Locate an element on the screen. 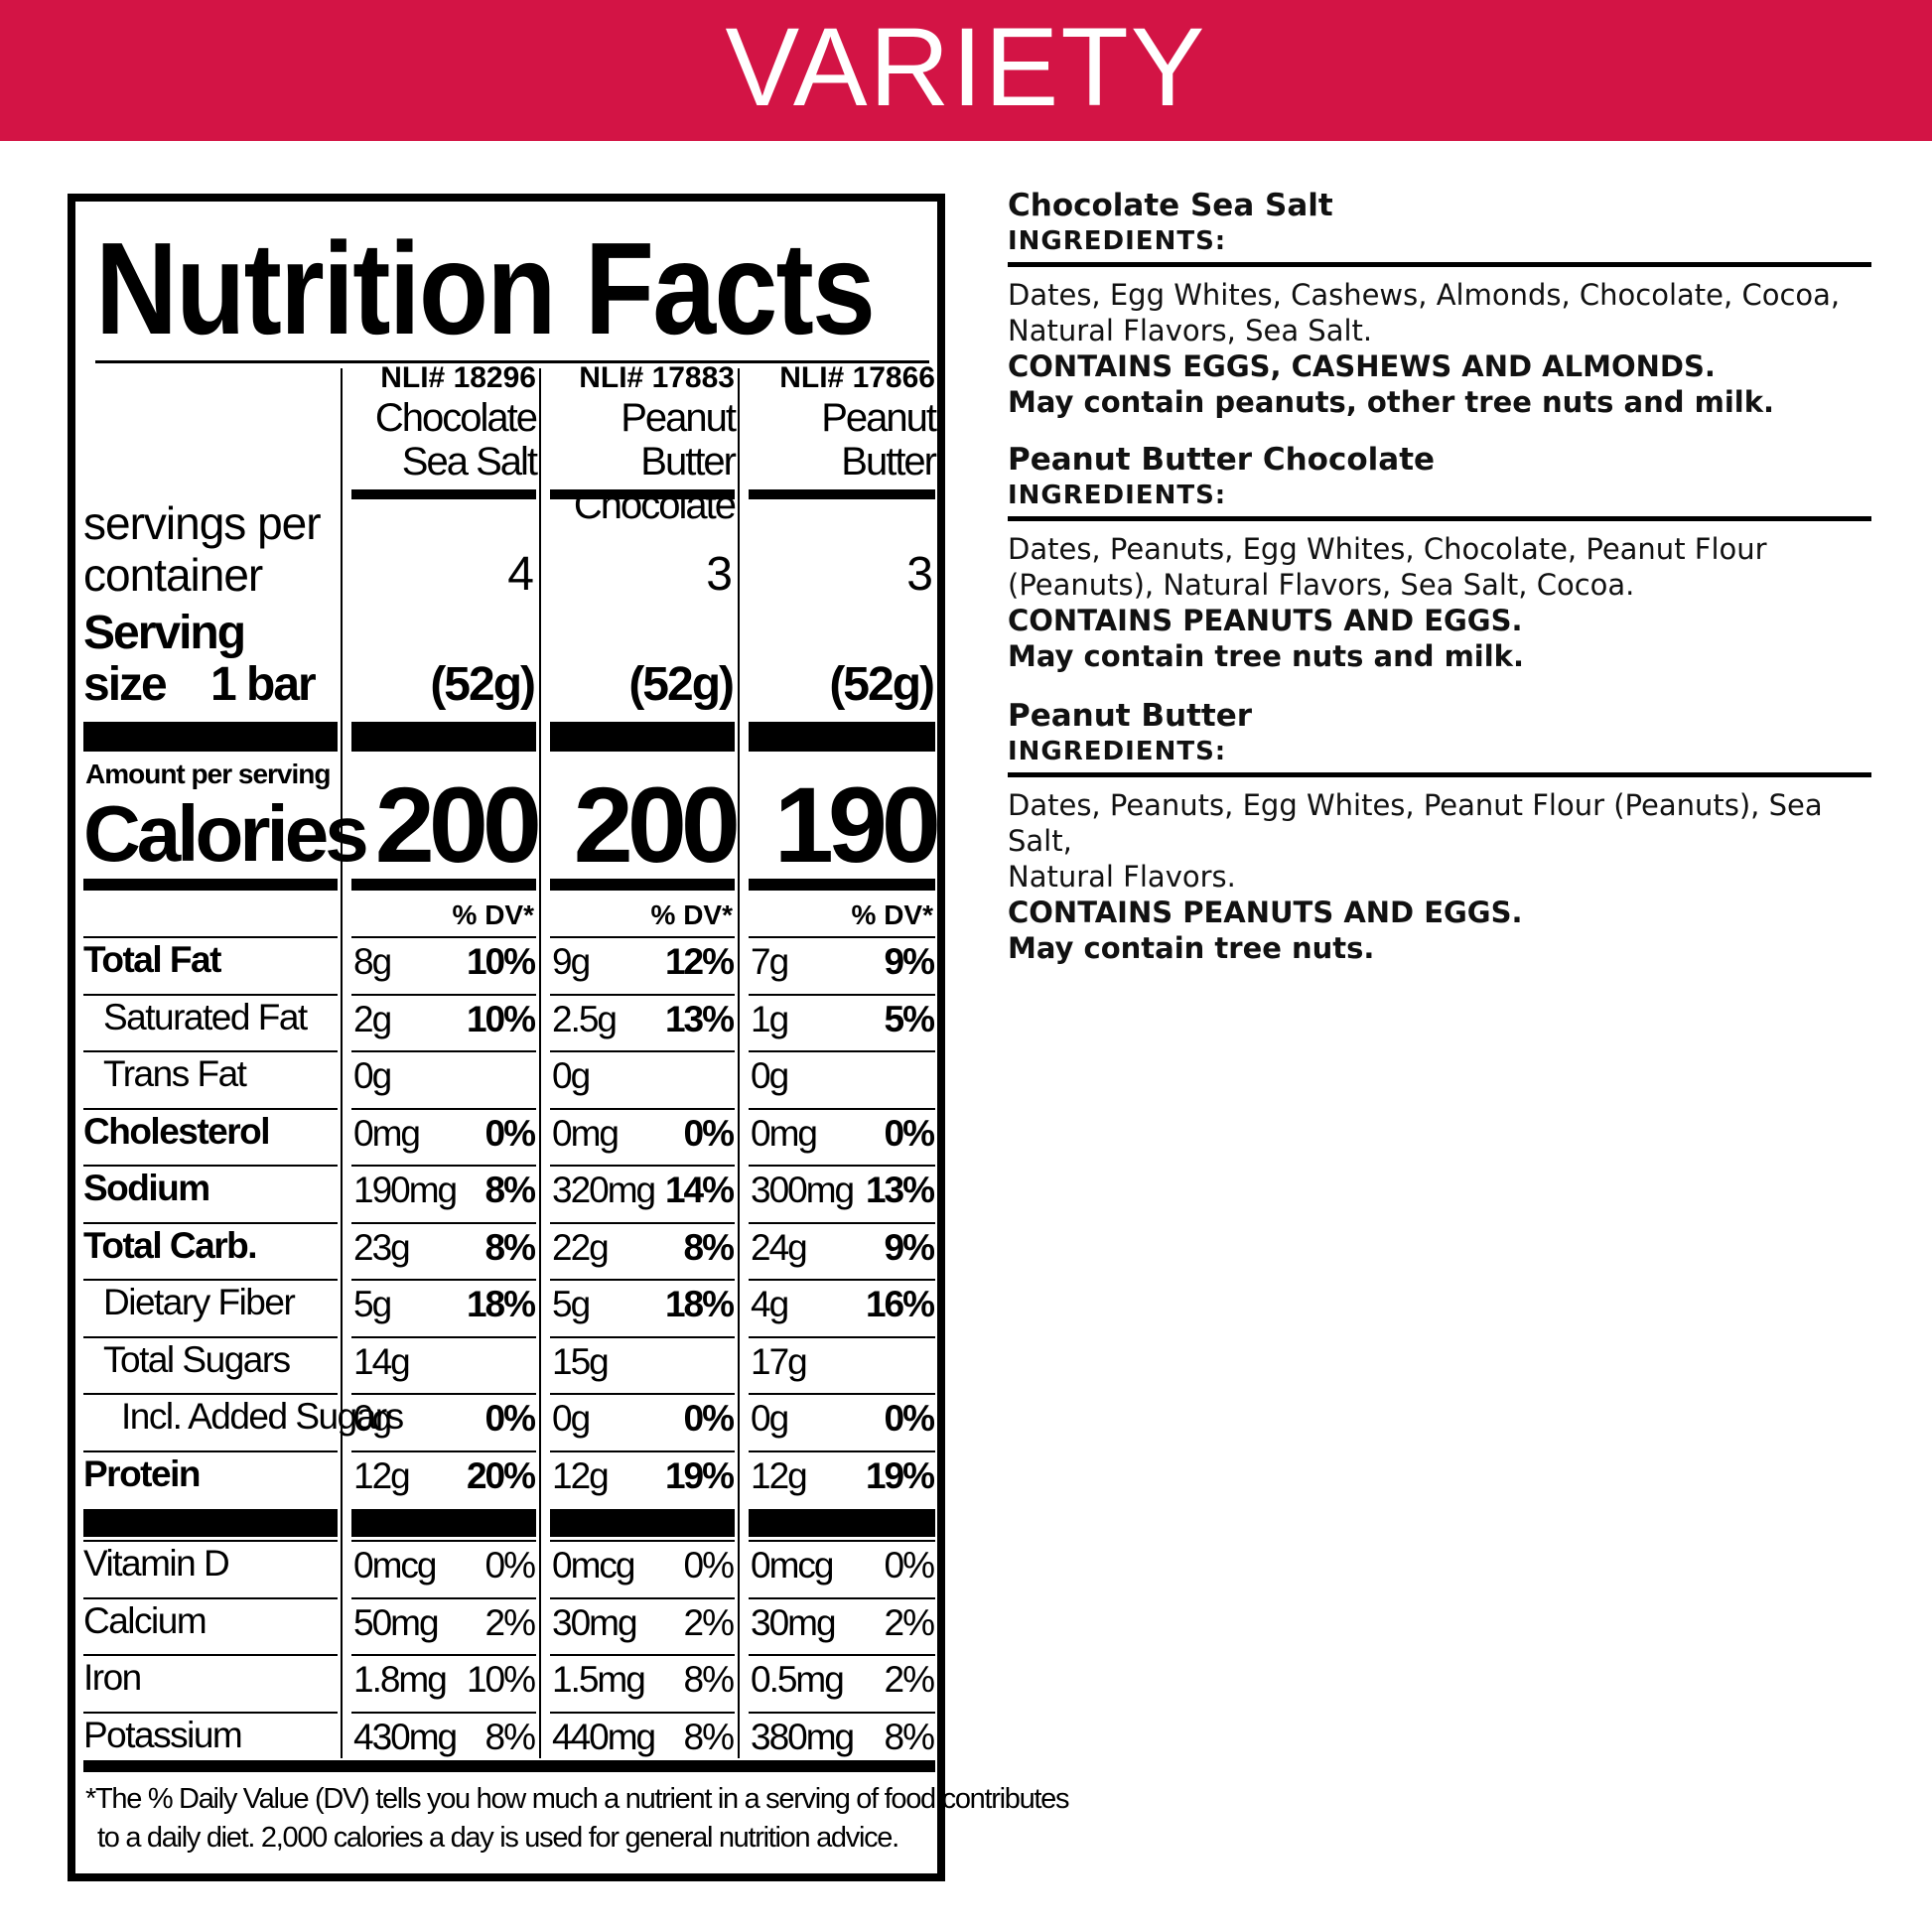 Image resolution: width=1932 pixels, height=1932 pixels. ingredients-product-name: Peanut Butter is located at coordinates (1130, 716).